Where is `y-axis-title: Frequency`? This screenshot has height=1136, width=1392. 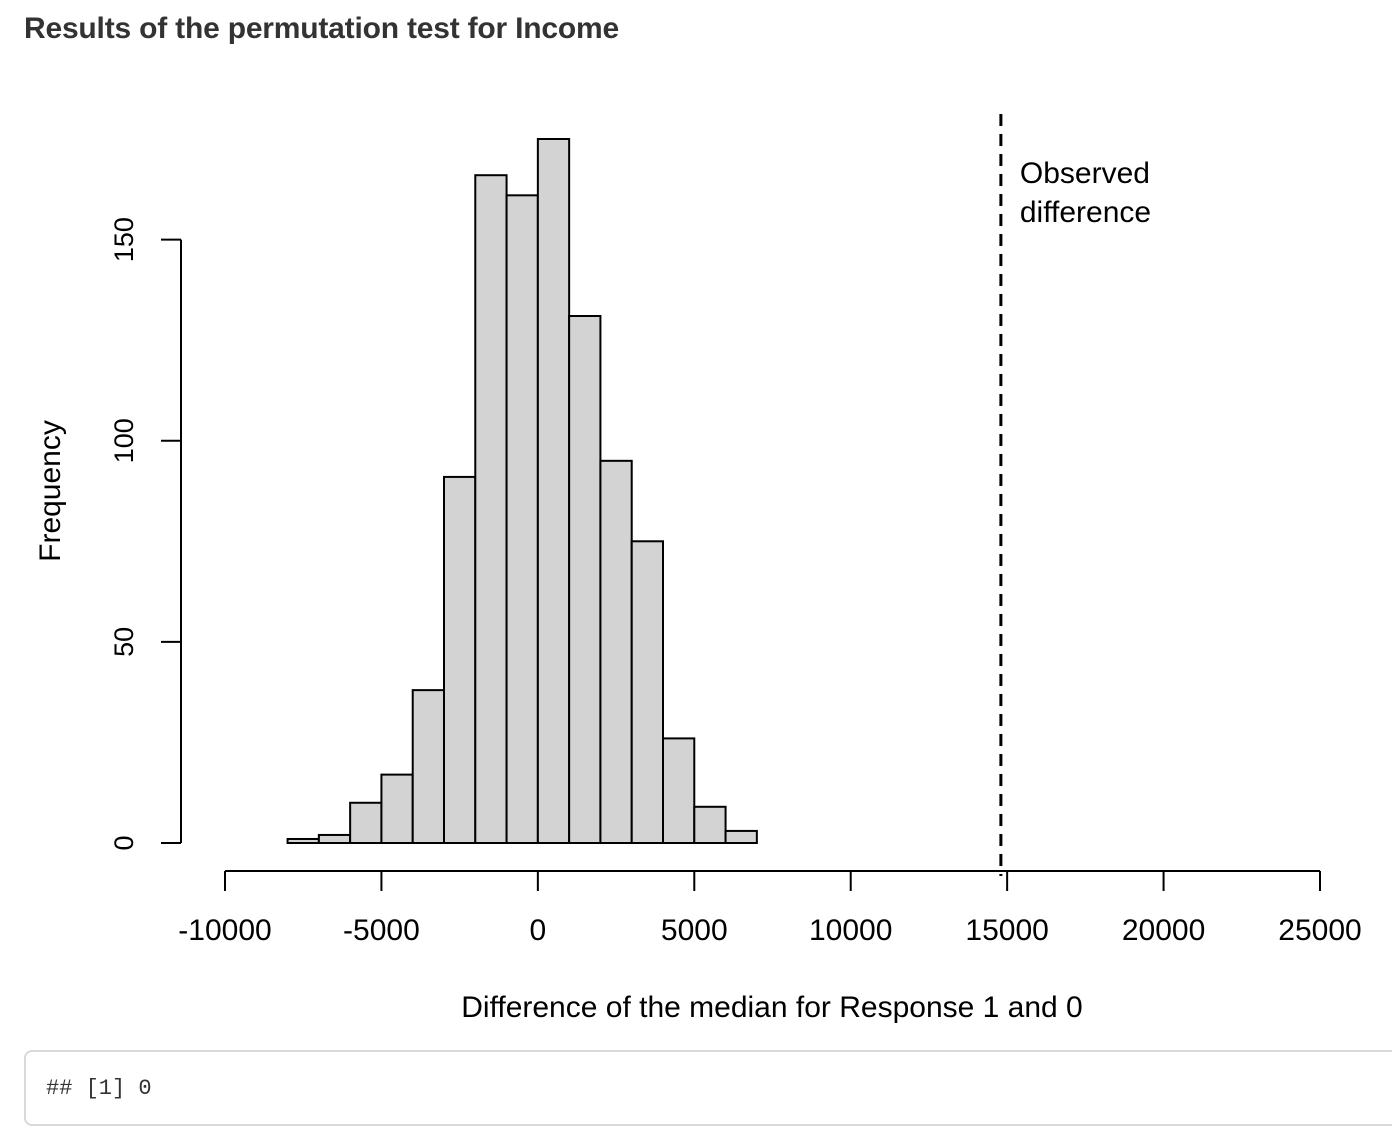 y-axis-title: Frequency is located at coordinates (50, 491).